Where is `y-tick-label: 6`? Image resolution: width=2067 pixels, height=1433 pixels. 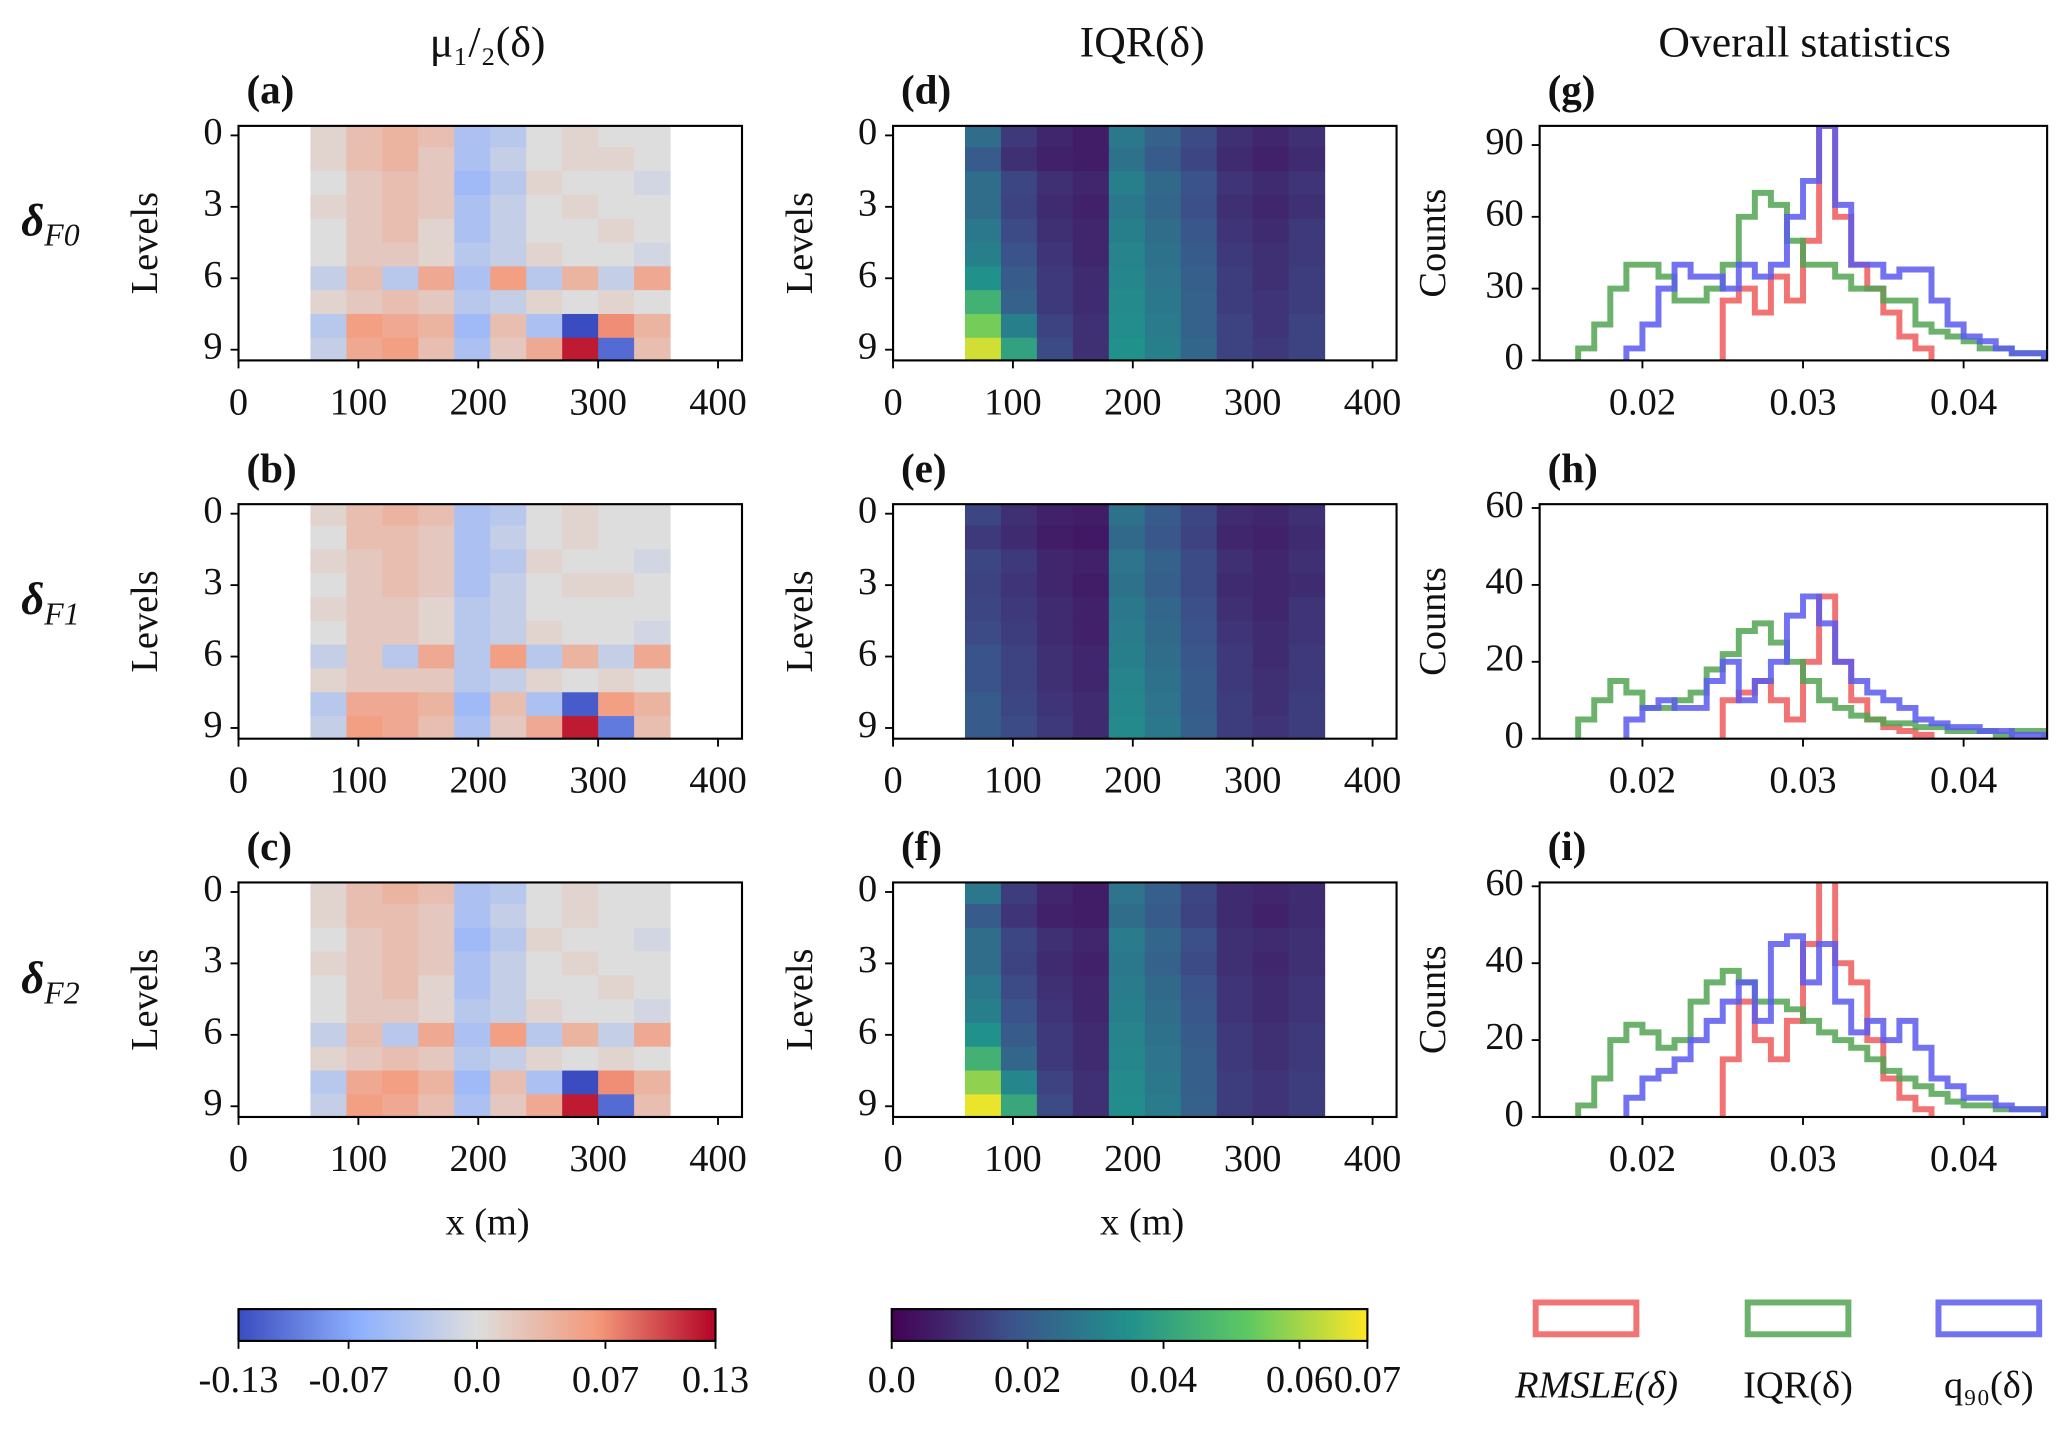 y-tick-label: 6 is located at coordinates (867, 1032).